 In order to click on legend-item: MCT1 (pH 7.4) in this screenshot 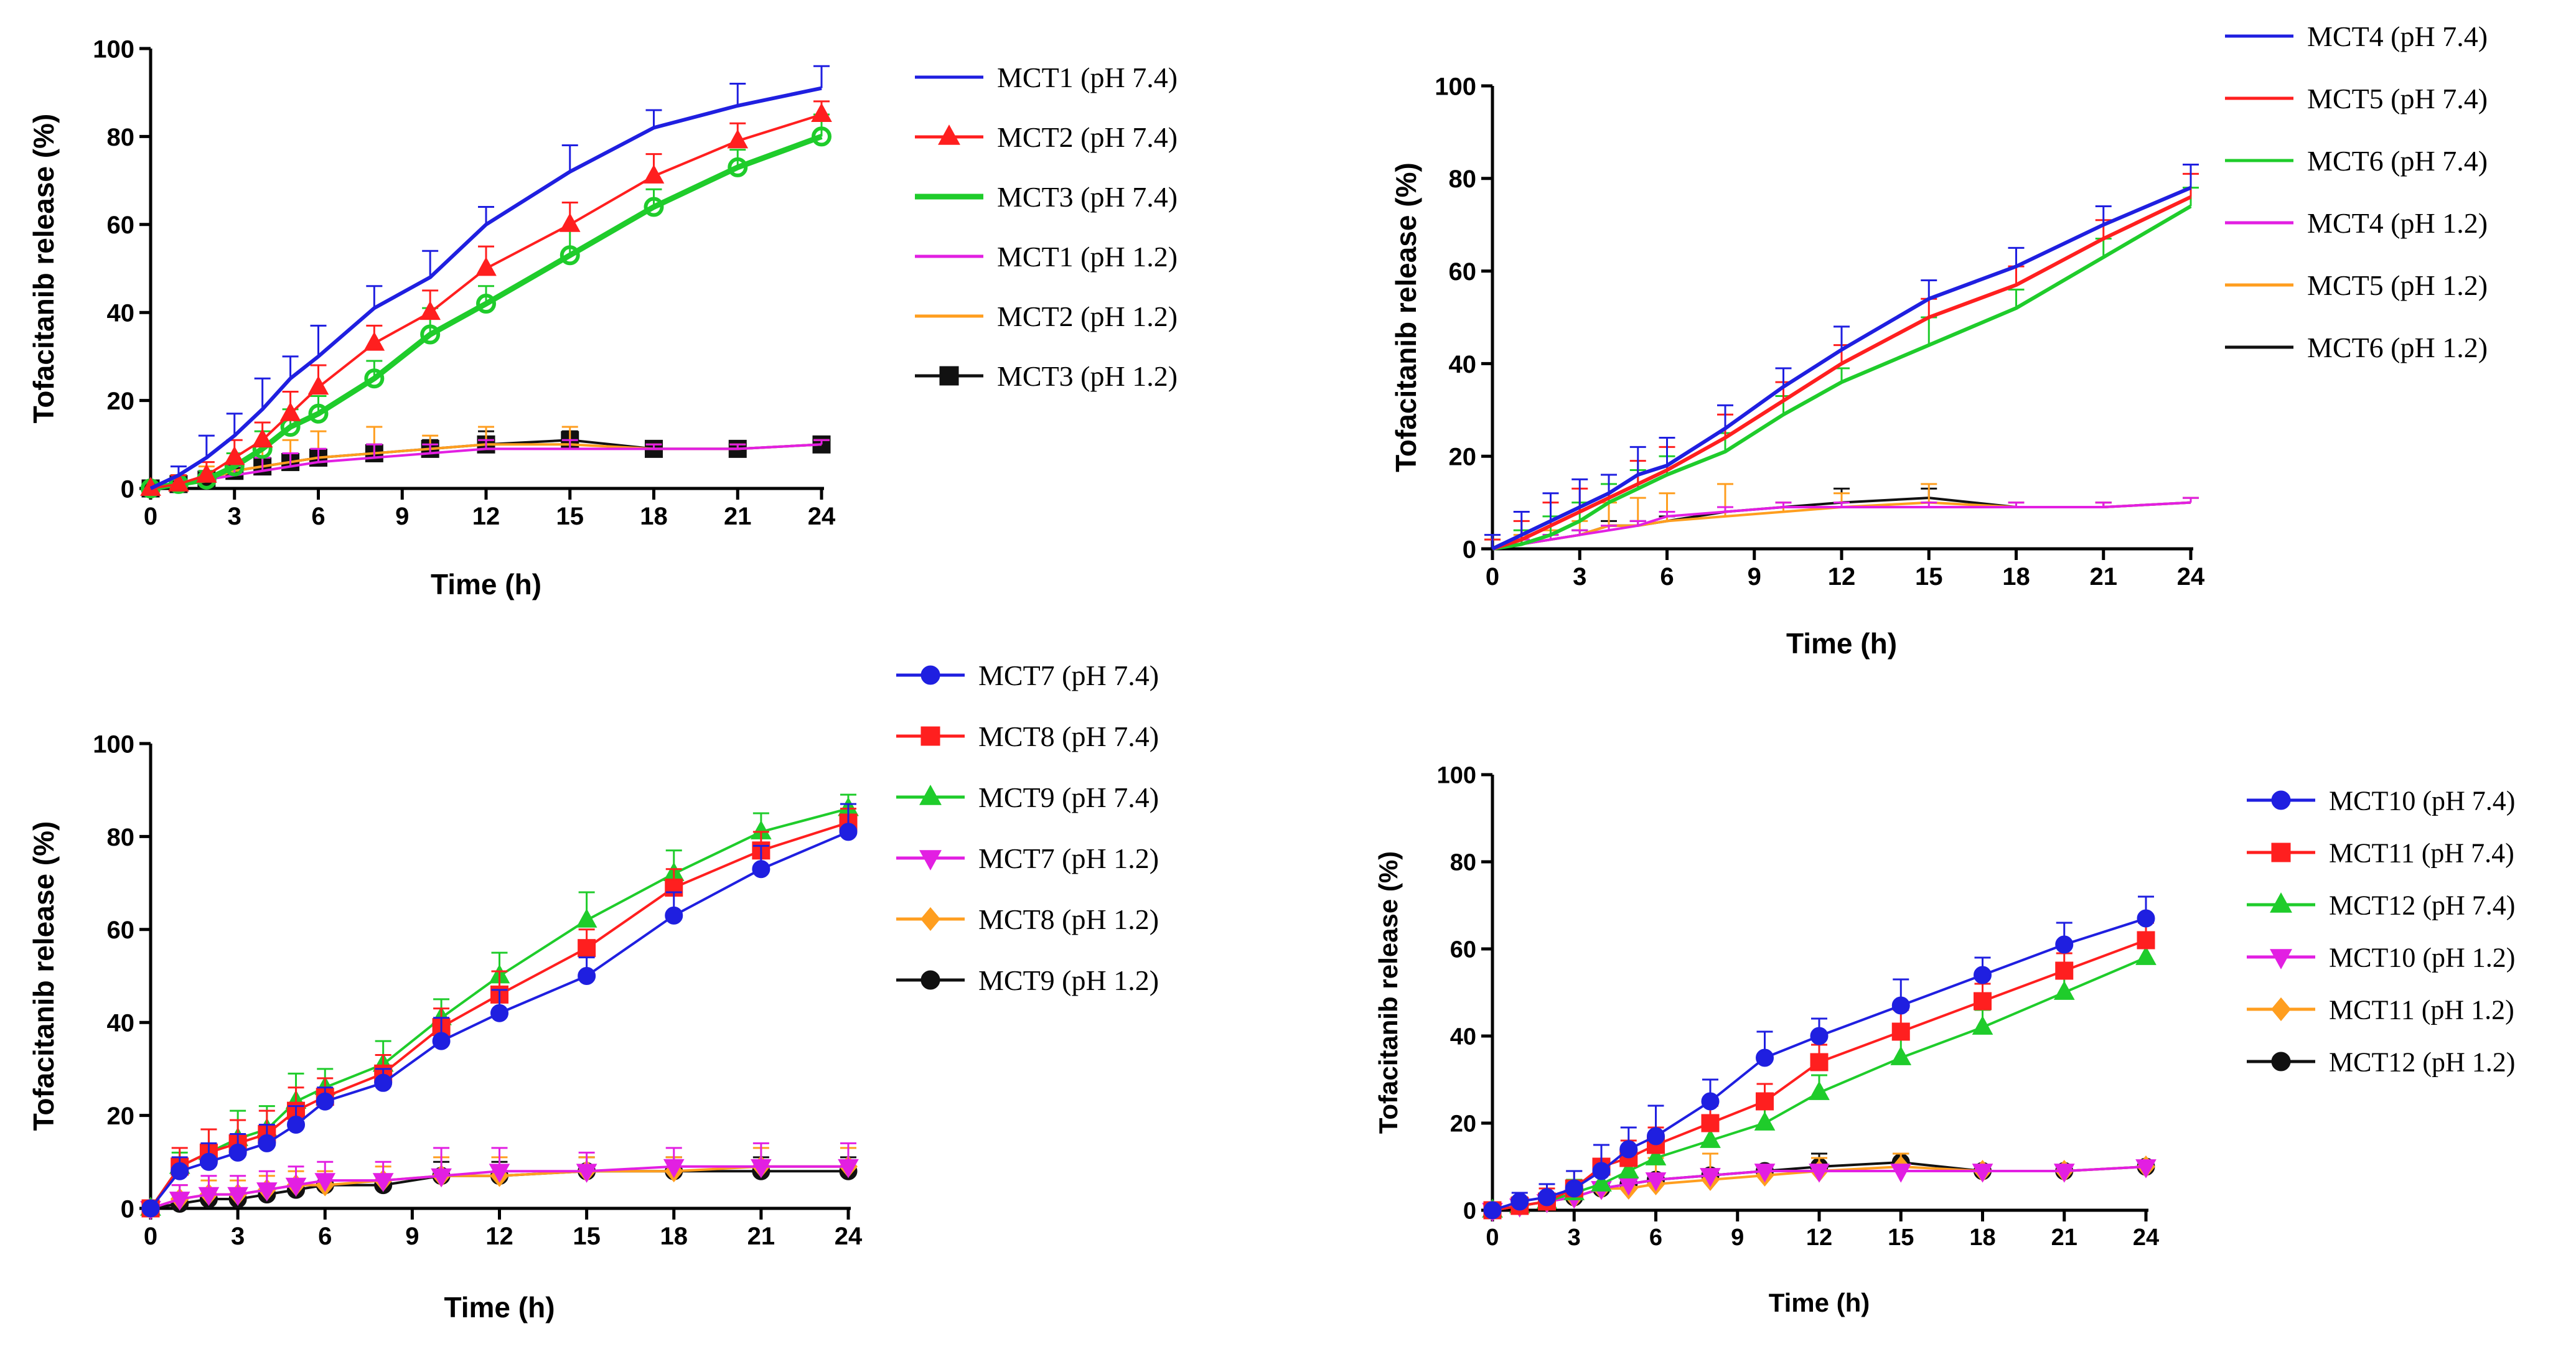, I will do `click(1046, 77)`.